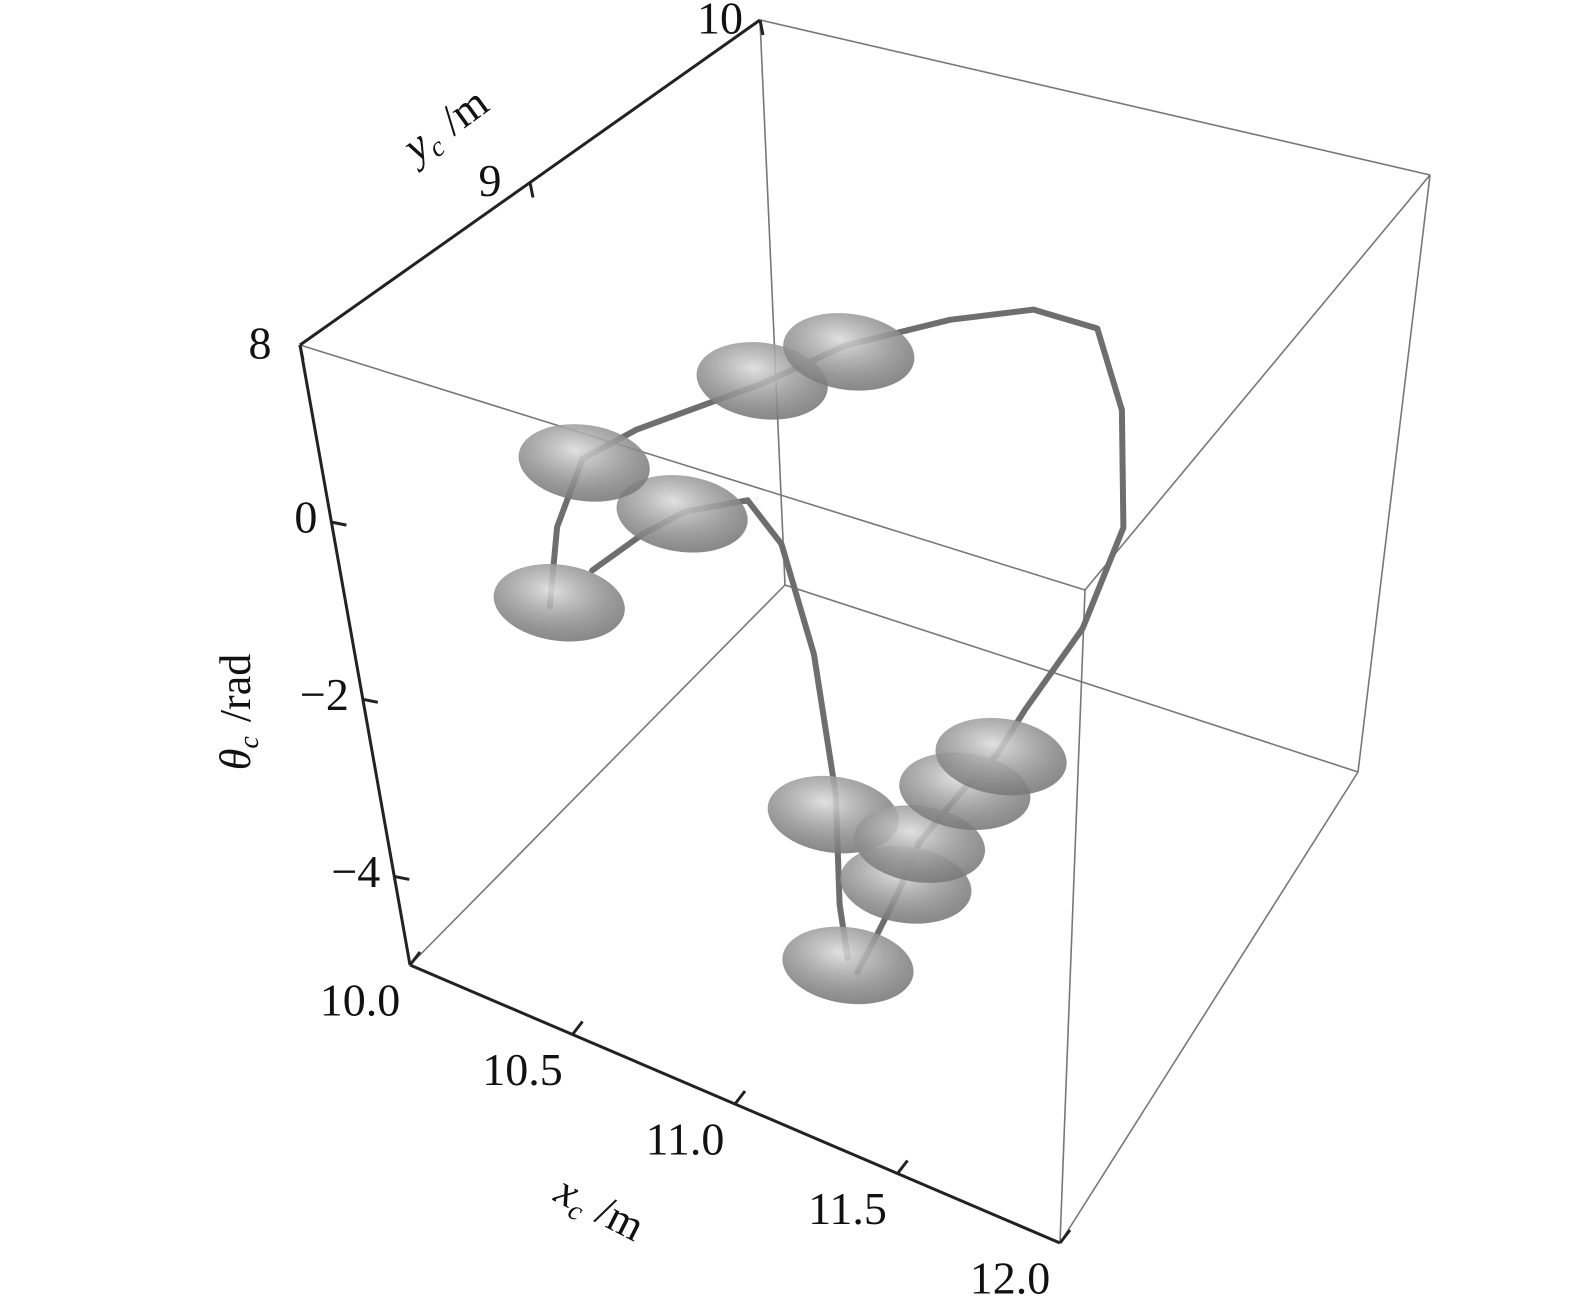  What do you see at coordinates (355, 871) in the screenshot?
I see `z-tick-label: −4` at bounding box center [355, 871].